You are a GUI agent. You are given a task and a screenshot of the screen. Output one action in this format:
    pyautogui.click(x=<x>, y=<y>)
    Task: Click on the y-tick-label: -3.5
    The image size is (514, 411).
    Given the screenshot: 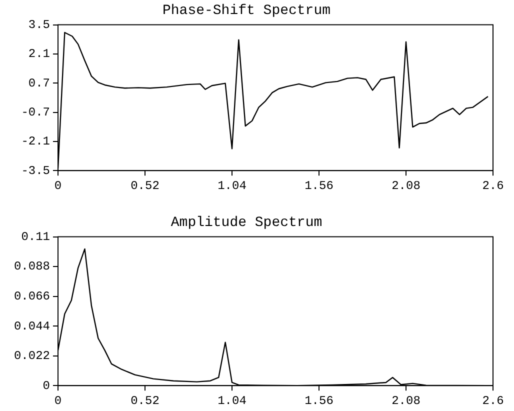 What is the action you would take?
    pyautogui.click(x=35, y=171)
    